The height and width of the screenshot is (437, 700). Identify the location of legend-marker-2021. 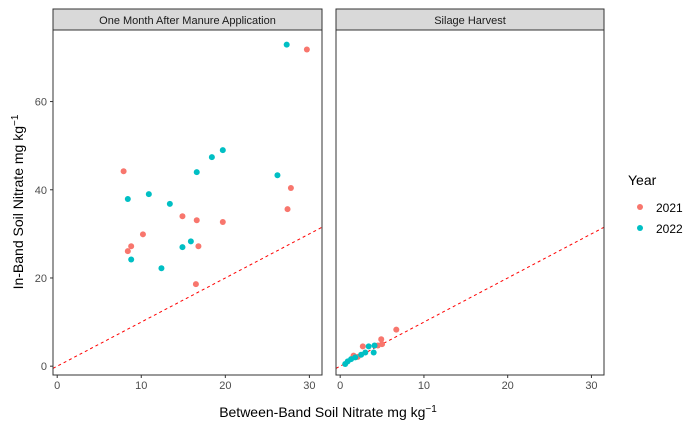
(640, 207).